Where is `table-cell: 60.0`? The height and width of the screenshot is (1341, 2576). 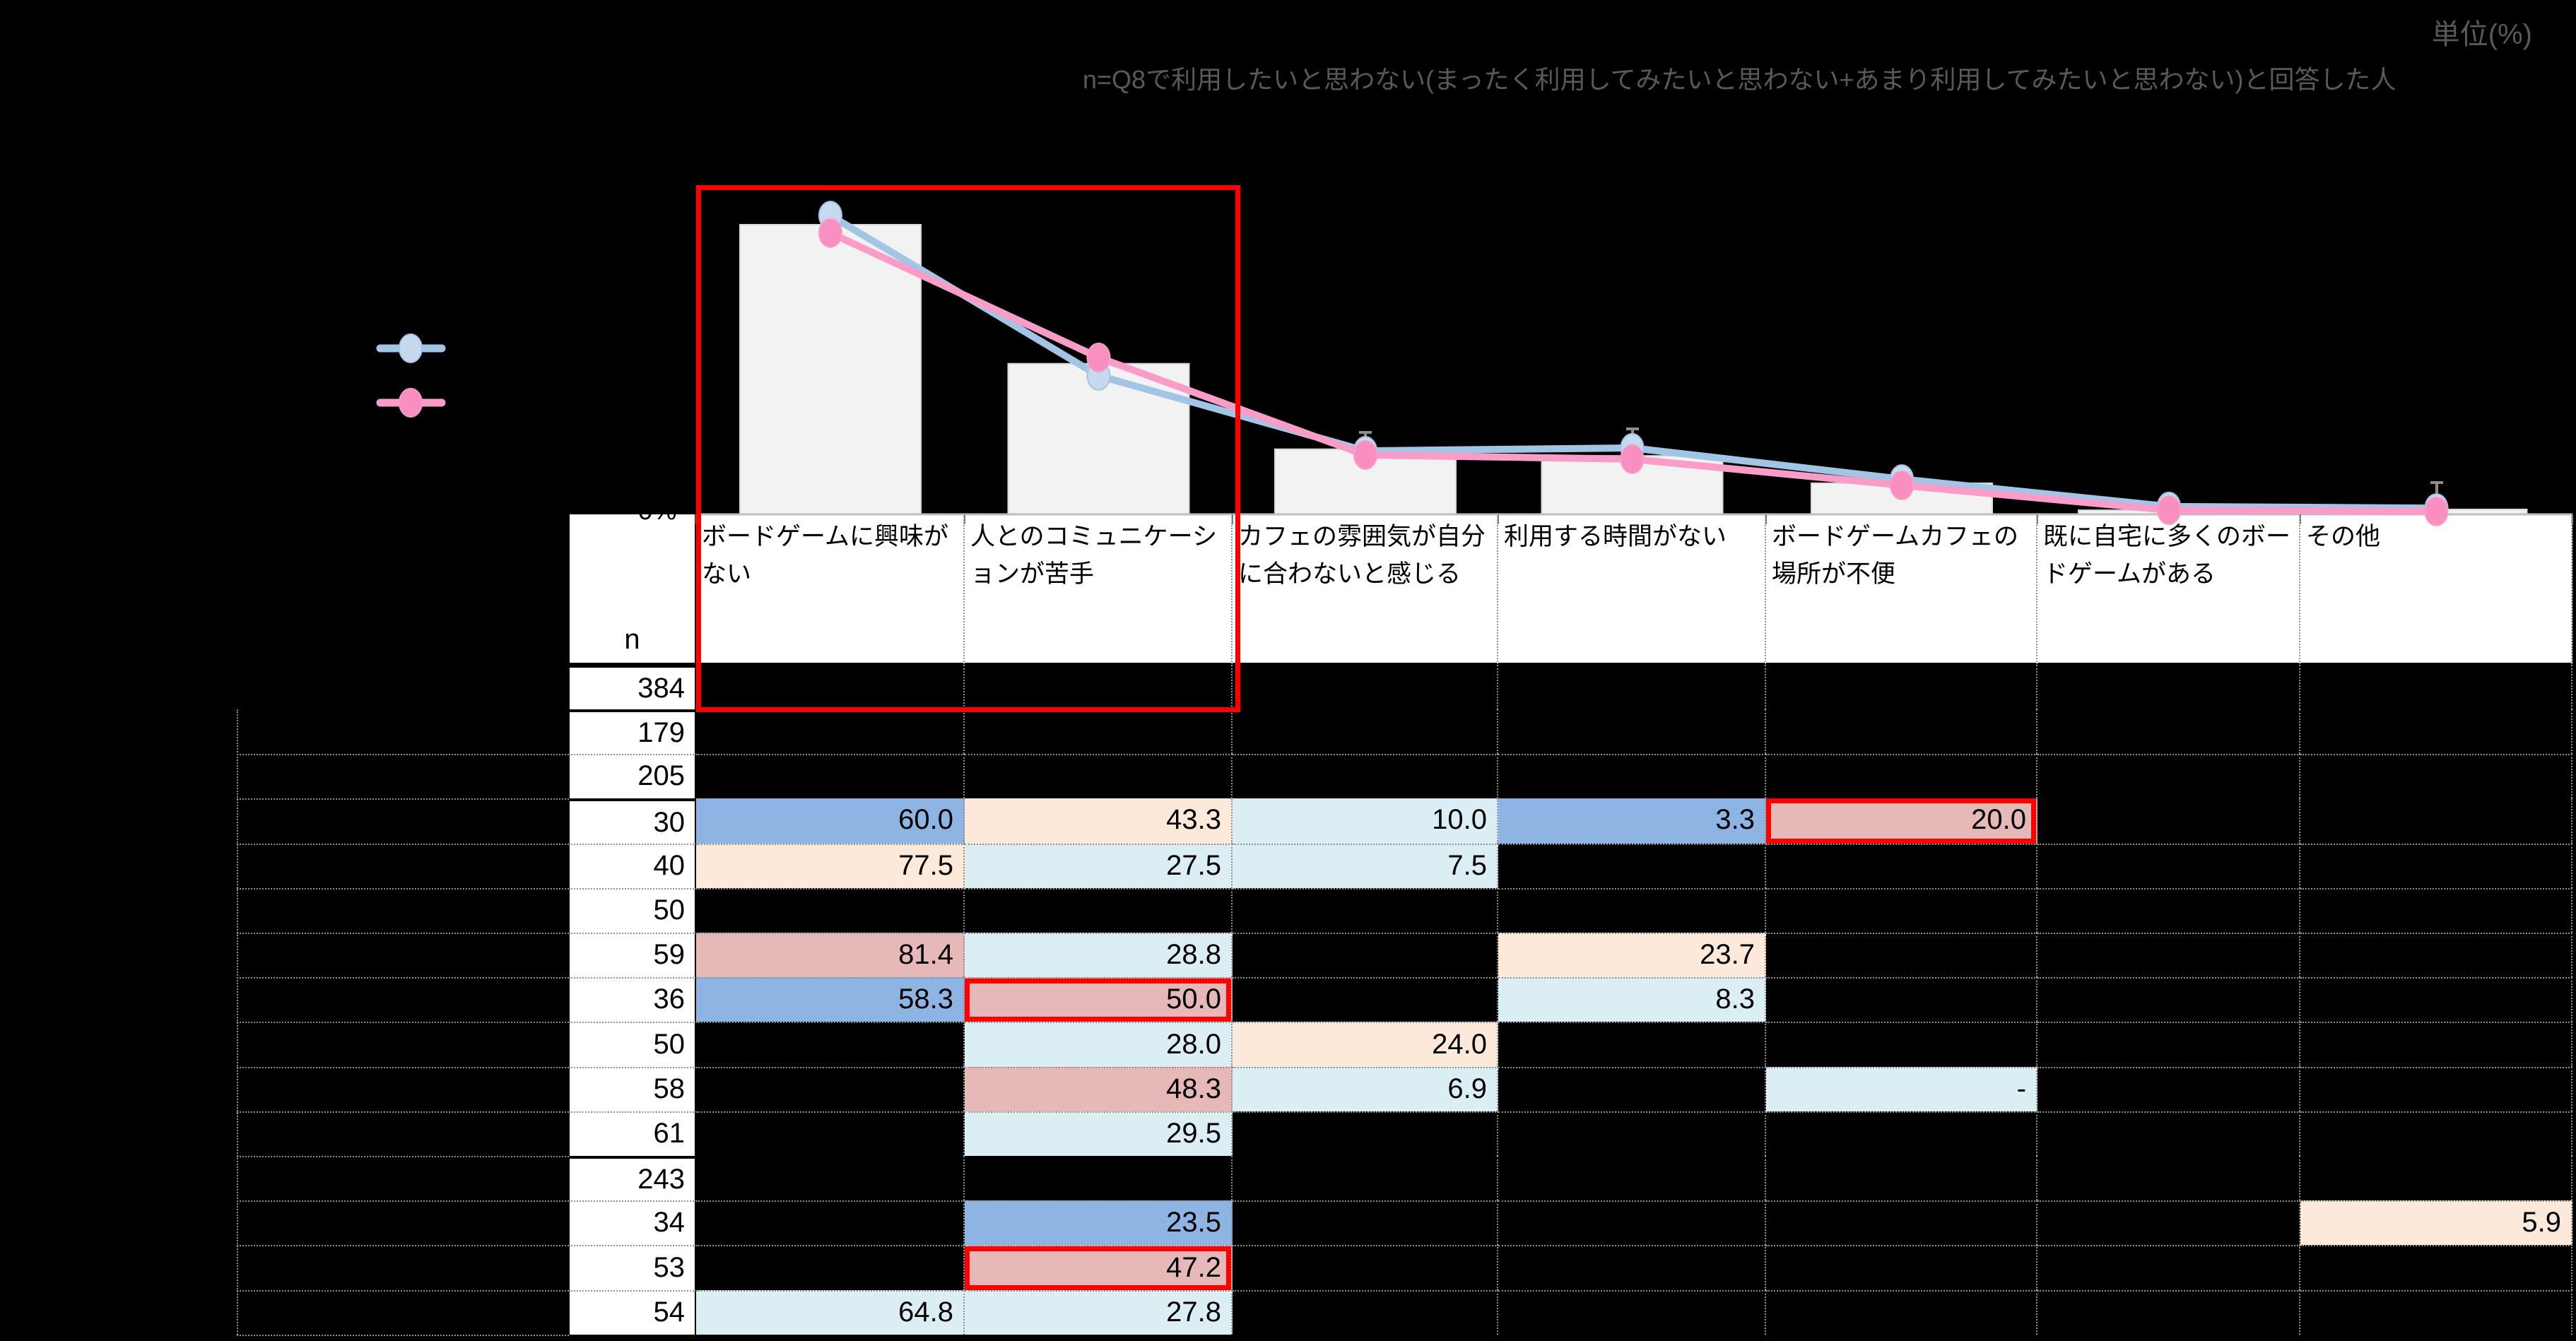 table-cell: 60.0 is located at coordinates (830, 821).